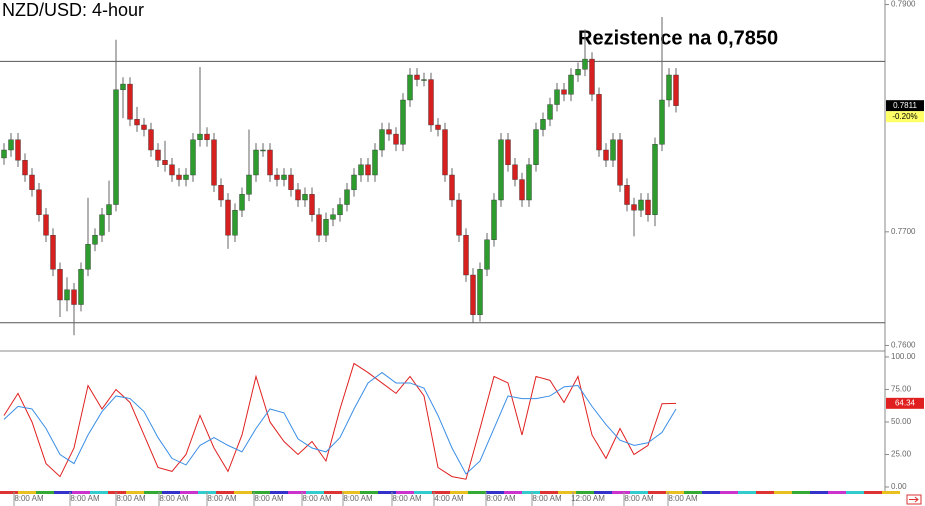  I want to click on chart-title: NZD/USD: 4-hour, so click(73, 10).